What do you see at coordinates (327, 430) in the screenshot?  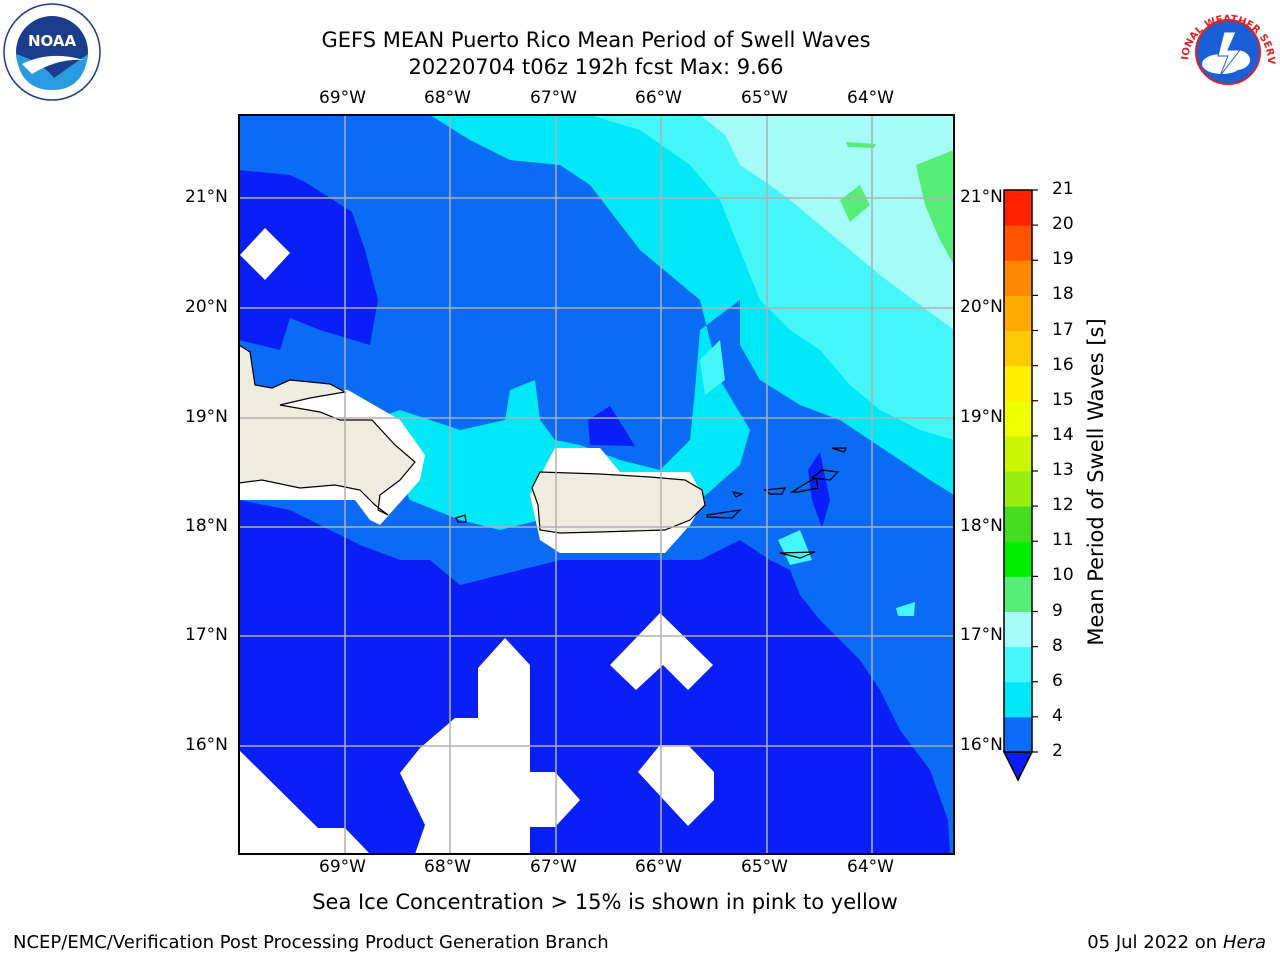 I see `land-hispaniola` at bounding box center [327, 430].